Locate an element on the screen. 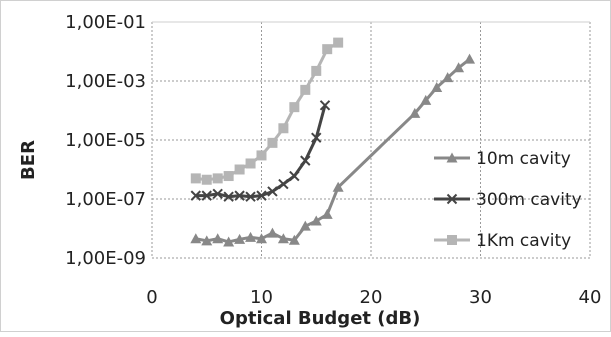 The width and height of the screenshot is (611, 337). legend-entry: 300m cavity is located at coordinates (508, 200).